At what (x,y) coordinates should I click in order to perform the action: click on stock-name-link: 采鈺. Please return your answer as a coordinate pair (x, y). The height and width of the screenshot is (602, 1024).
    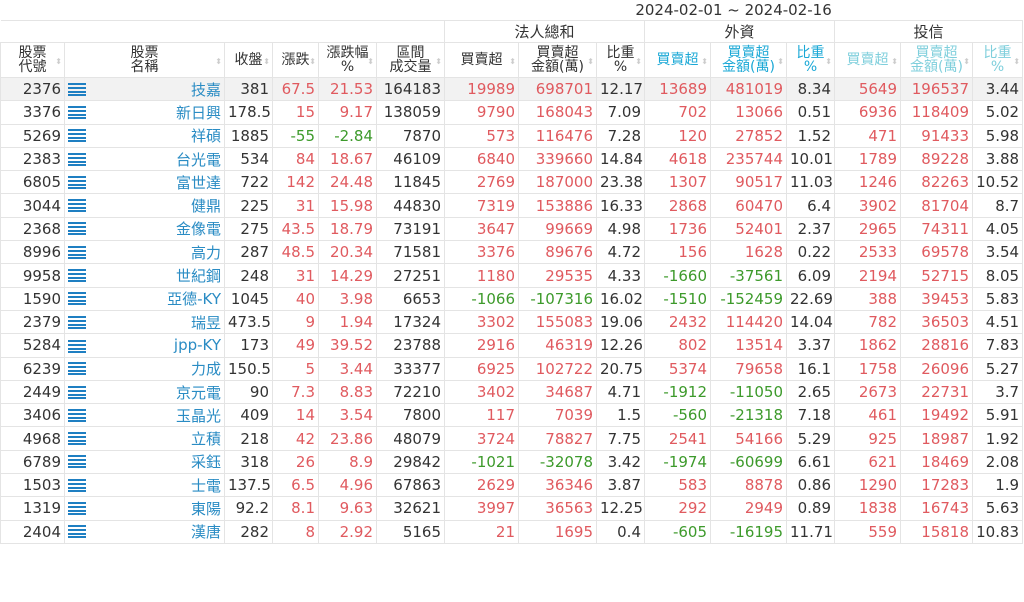
    Looking at the image, I should click on (205, 462).